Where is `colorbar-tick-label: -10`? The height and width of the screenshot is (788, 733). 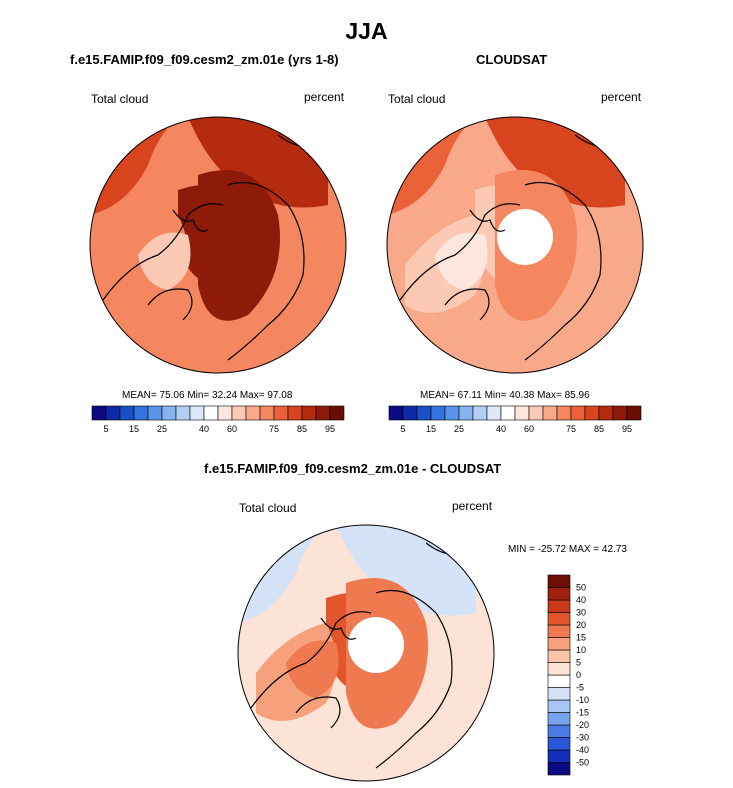
colorbar-tick-label: -10 is located at coordinates (582, 700).